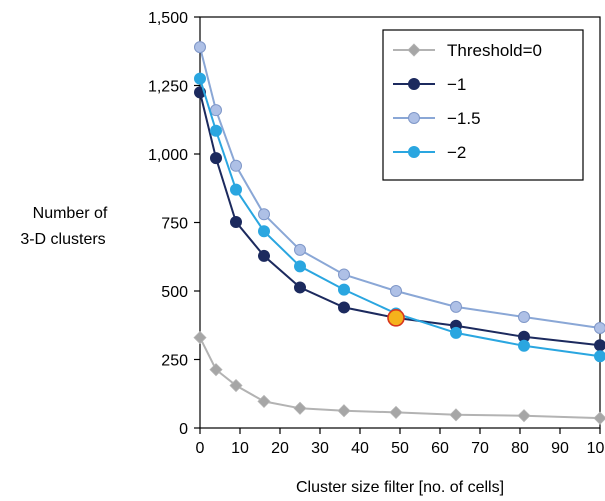 The height and width of the screenshot is (501, 605). I want to click on x-tick-label: 10, so click(240, 448).